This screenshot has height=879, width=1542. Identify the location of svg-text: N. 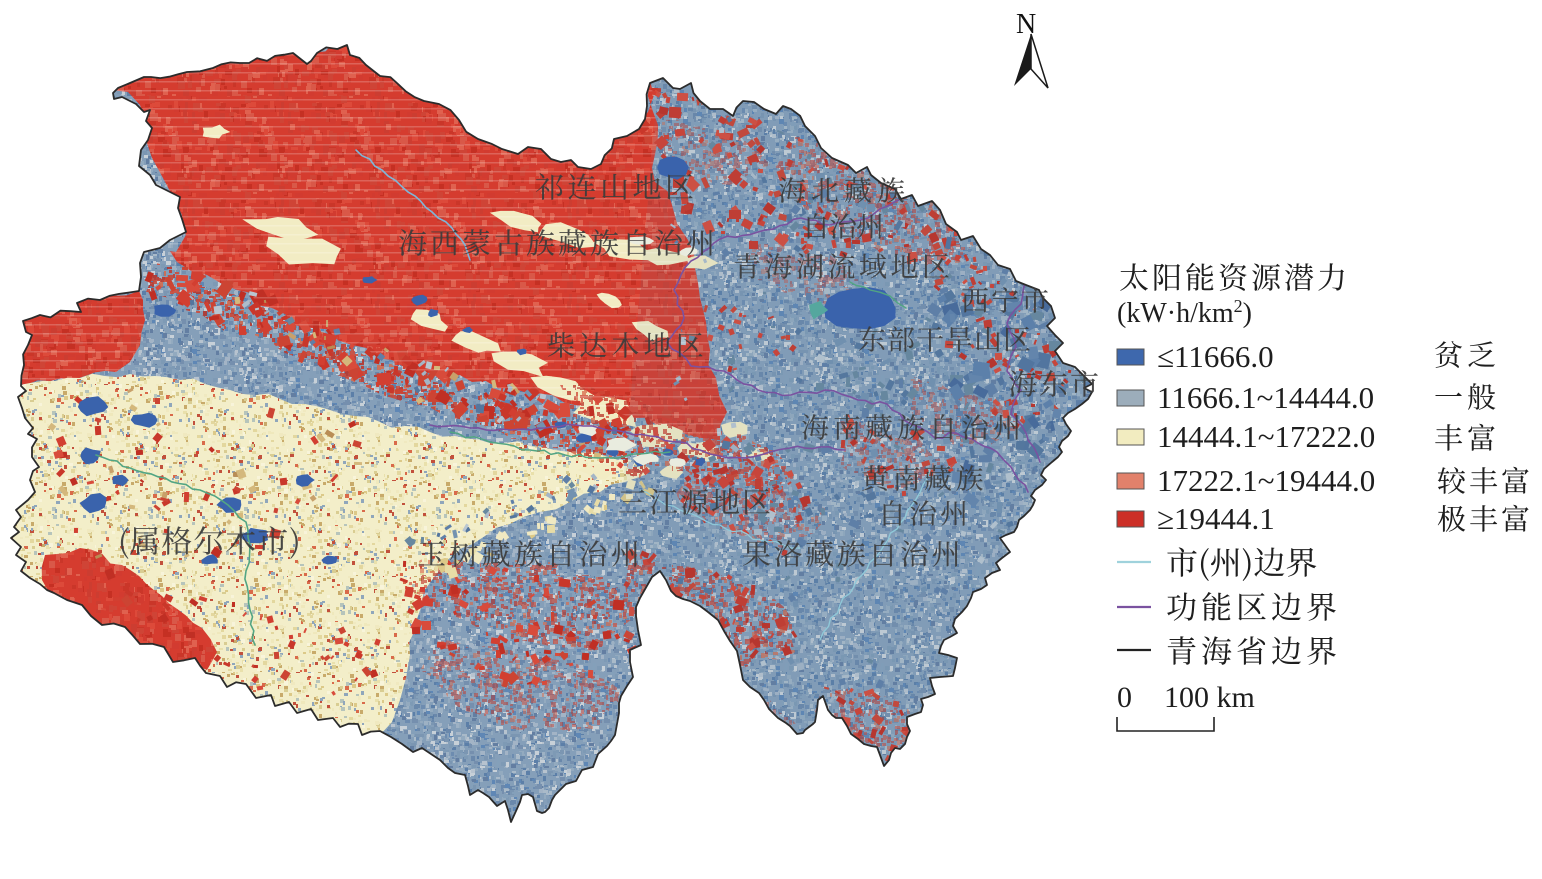
(1026, 24).